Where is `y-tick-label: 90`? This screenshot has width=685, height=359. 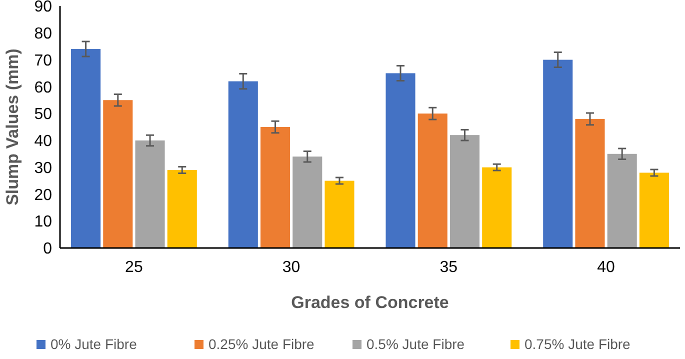
y-tick-label: 90 is located at coordinates (43, 8).